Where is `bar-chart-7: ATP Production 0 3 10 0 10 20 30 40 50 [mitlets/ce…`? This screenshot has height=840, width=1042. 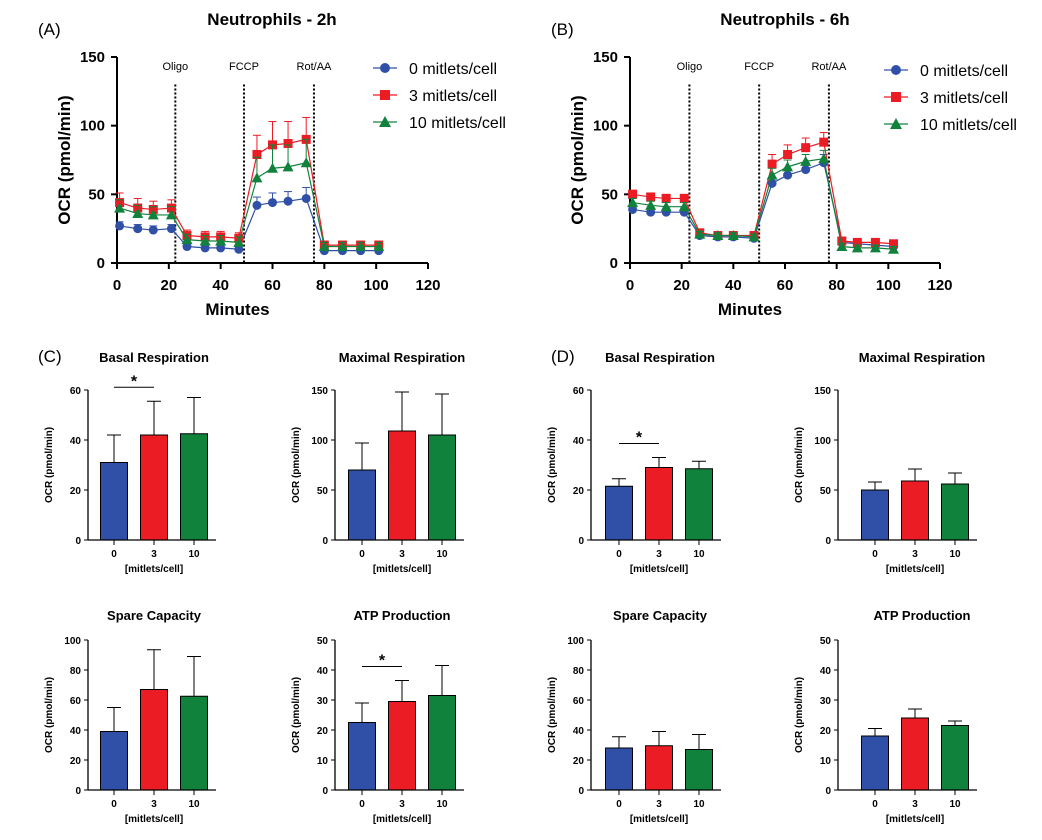 bar-chart-7: ATP Production 0 3 10 0 10 20 30 40 50 [mitlets/ce… is located at coordinates (885, 716).